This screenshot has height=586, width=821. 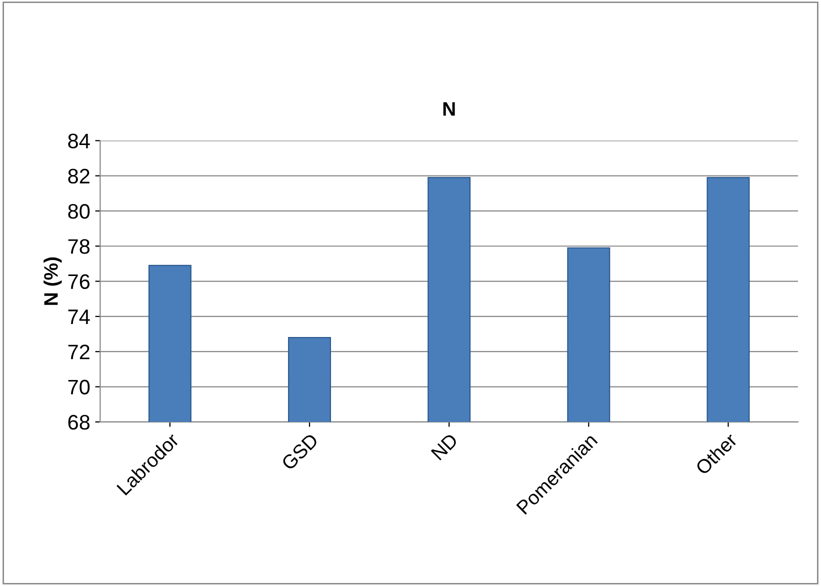 I want to click on y-tick-label: 80, so click(x=79, y=211).